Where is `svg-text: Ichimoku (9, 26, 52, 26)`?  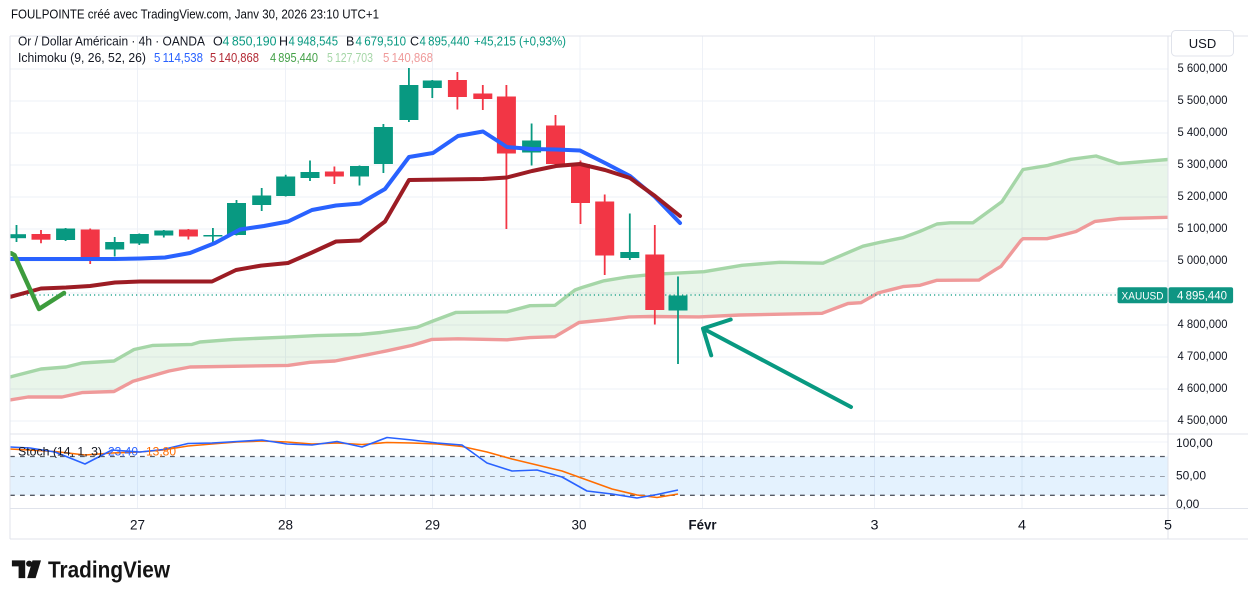
svg-text: Ichimoku (9, 26, 52, 26) is located at coordinates (82, 58).